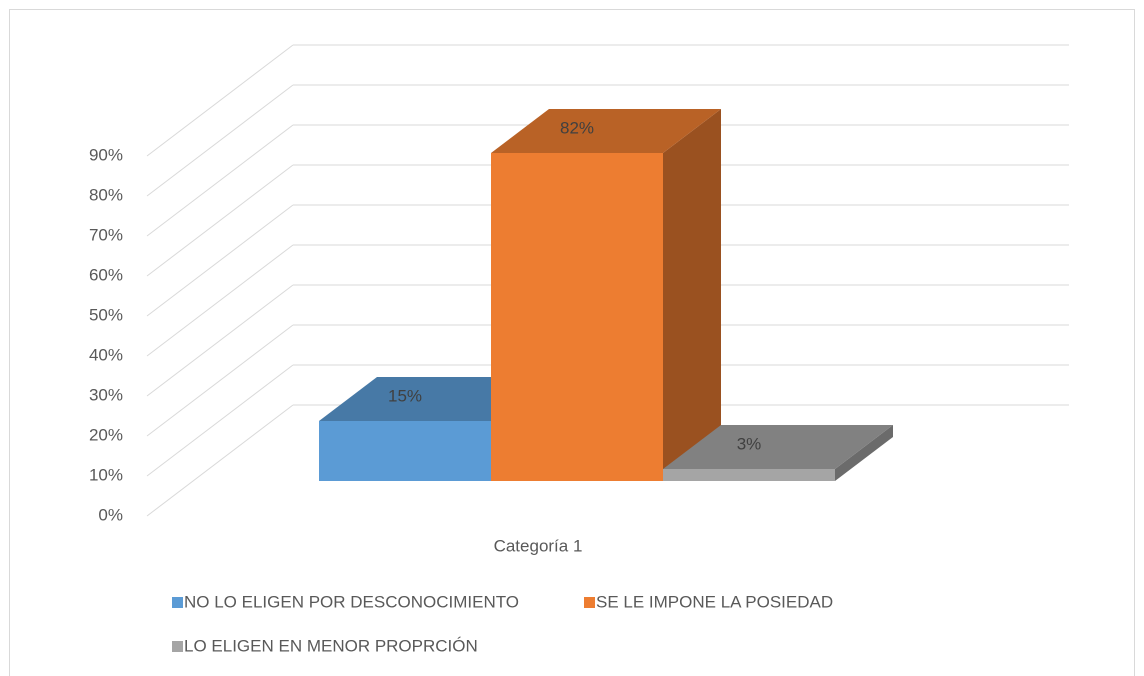 Image resolution: width=1144 pixels, height=676 pixels. Describe the element at coordinates (405, 395) in the screenshot. I see `data-label: 15%` at that location.